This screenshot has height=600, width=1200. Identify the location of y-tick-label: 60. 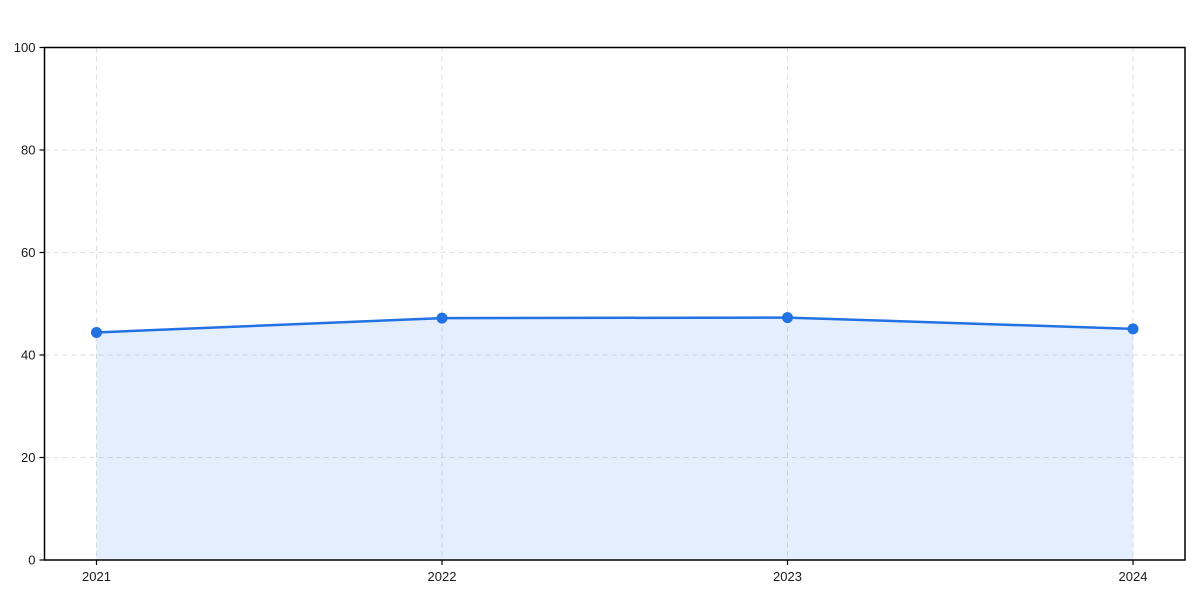
(28, 252).